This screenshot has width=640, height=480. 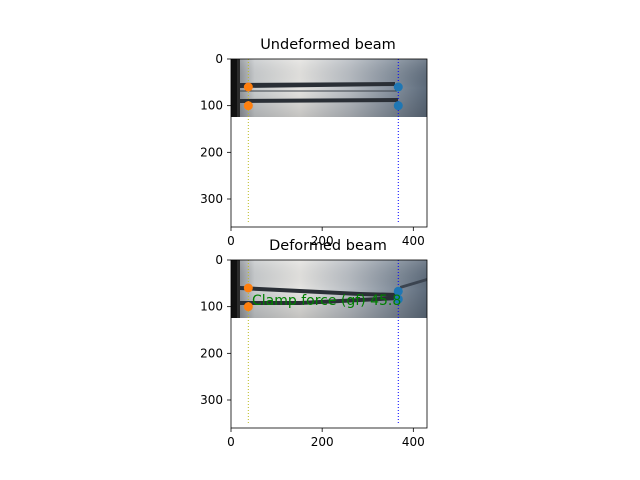 What do you see at coordinates (329, 289) in the screenshot?
I see `beam-photo` at bounding box center [329, 289].